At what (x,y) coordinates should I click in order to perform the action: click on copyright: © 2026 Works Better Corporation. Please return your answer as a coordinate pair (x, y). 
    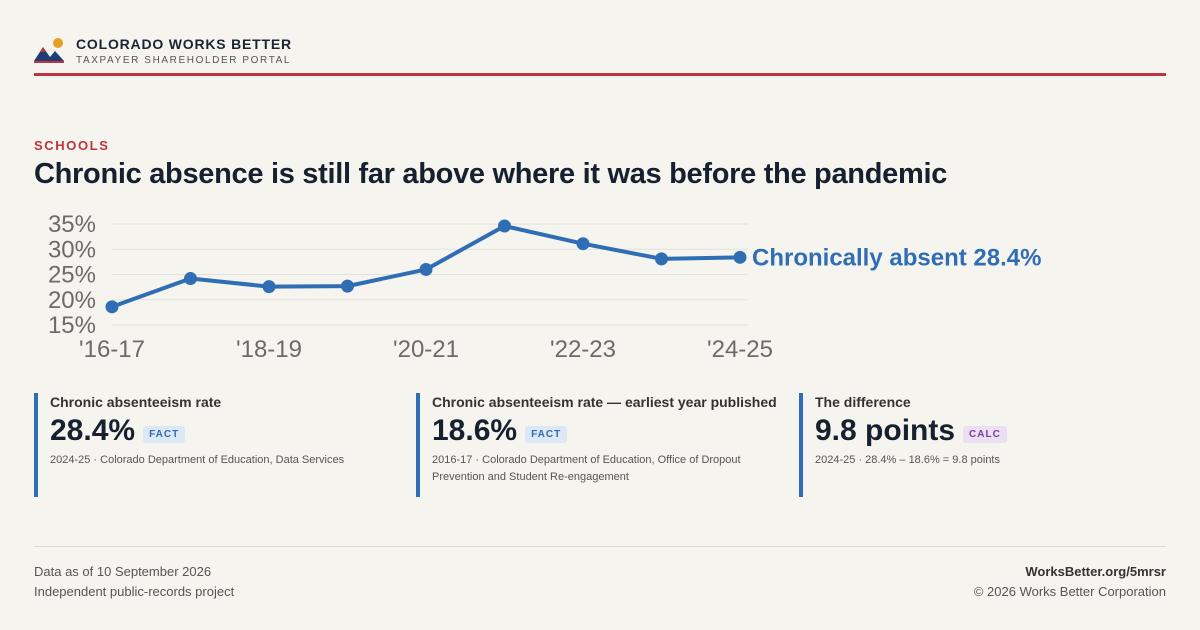
    Looking at the image, I should click on (1069, 591).